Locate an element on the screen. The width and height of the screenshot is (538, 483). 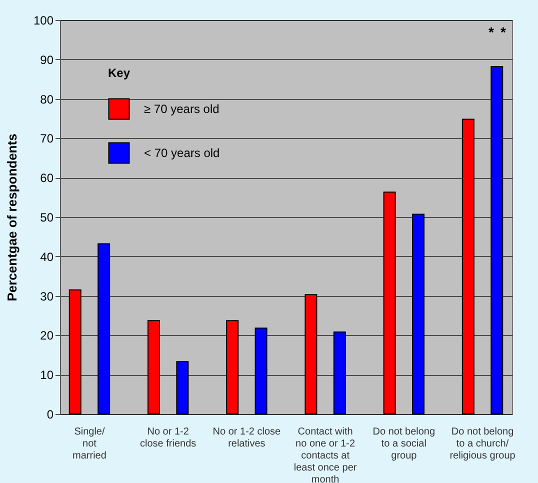
y-tick-label: 40 is located at coordinates (47, 257).